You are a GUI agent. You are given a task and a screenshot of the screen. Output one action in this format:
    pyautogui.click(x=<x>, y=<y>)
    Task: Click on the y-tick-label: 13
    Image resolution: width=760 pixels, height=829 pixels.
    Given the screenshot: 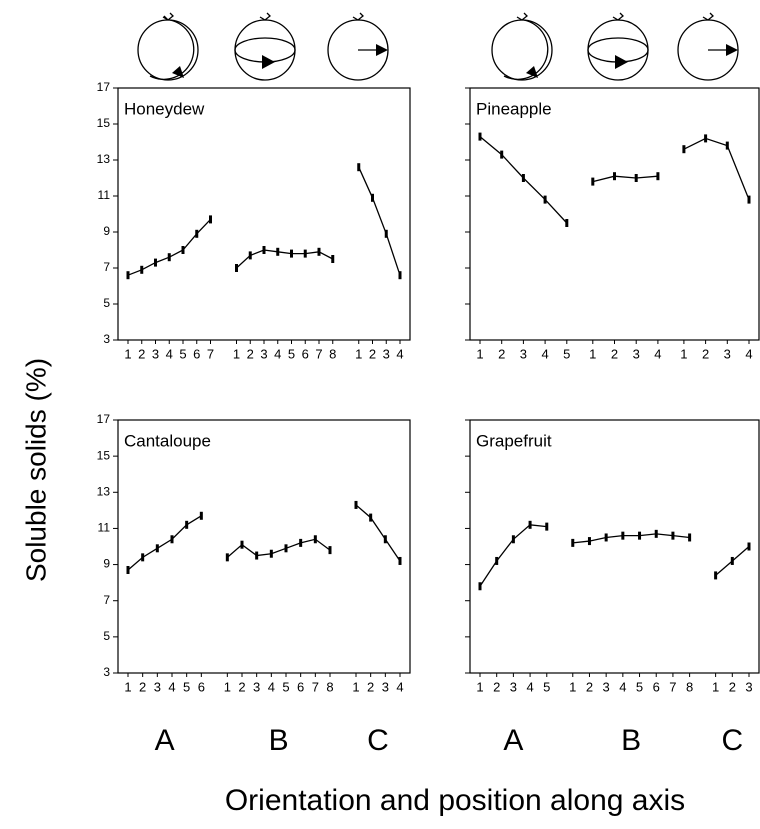 What is the action you would take?
    pyautogui.click(x=104, y=159)
    